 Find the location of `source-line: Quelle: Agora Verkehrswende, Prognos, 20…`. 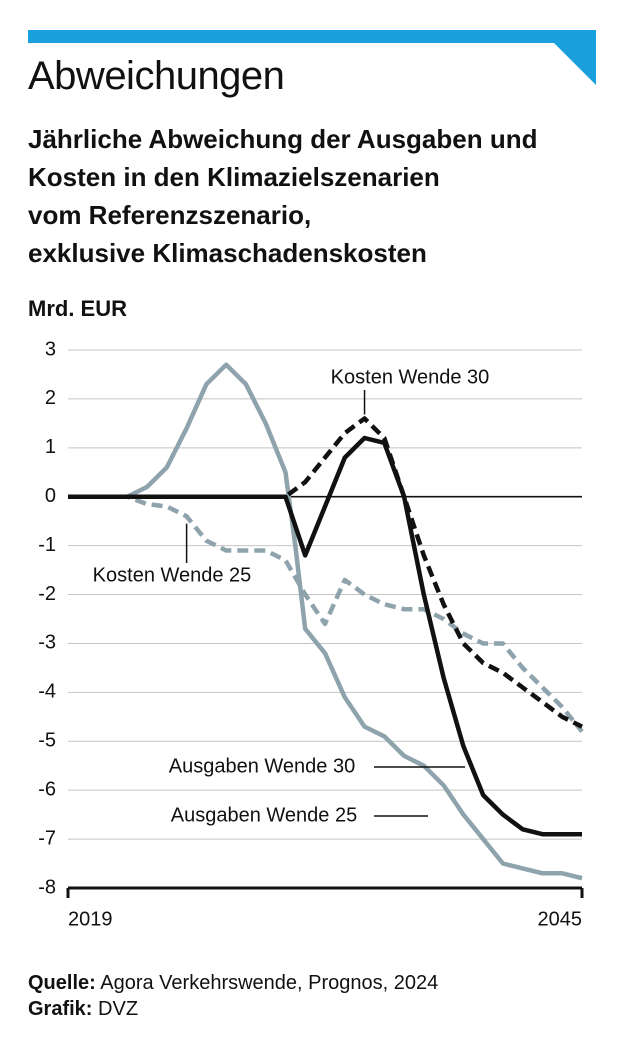

source-line: Quelle: Agora Verkehrswende, Prognos, 20… is located at coordinates (233, 983).